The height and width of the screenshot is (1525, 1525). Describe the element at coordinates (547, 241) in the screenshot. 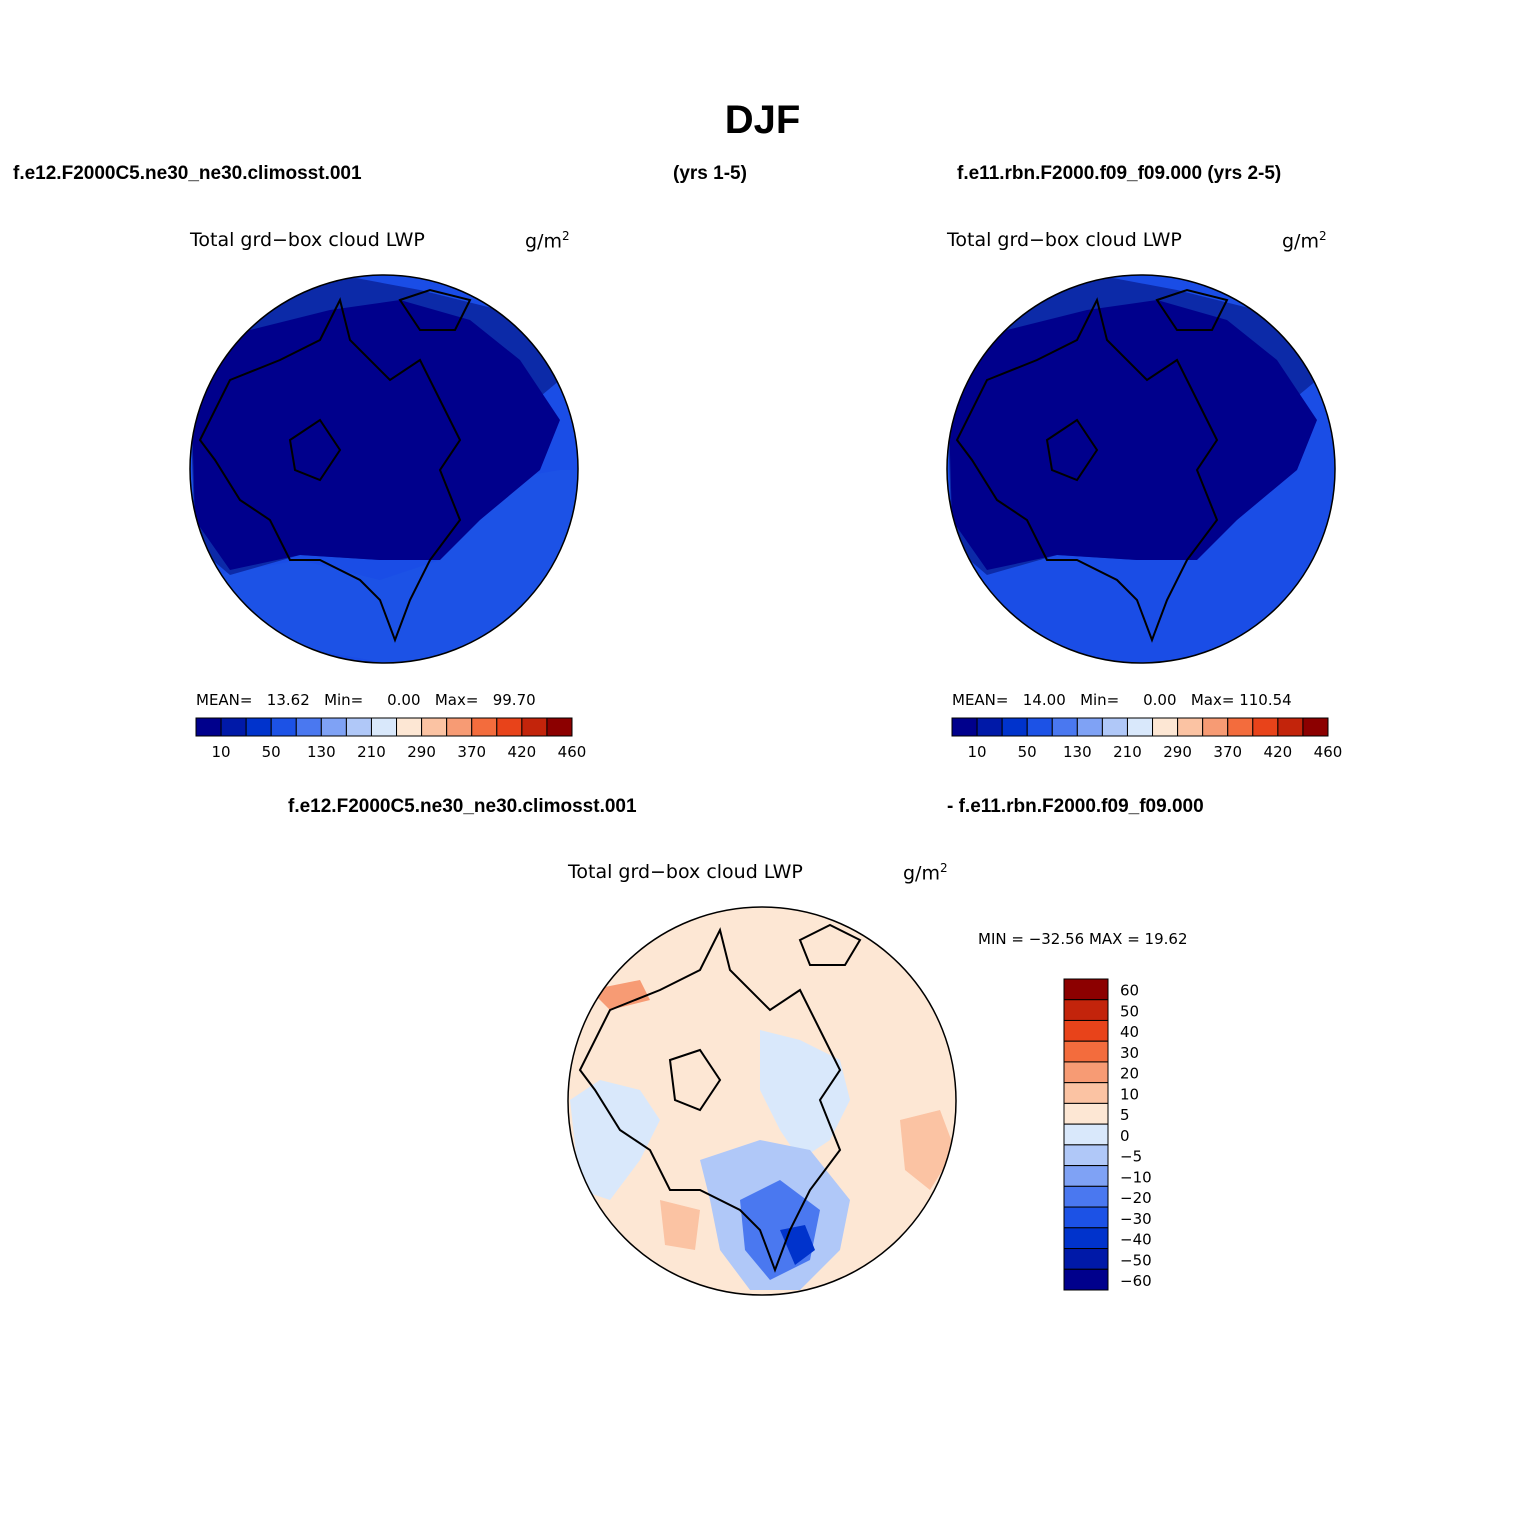

I see `top-left-units: g/m2` at that location.